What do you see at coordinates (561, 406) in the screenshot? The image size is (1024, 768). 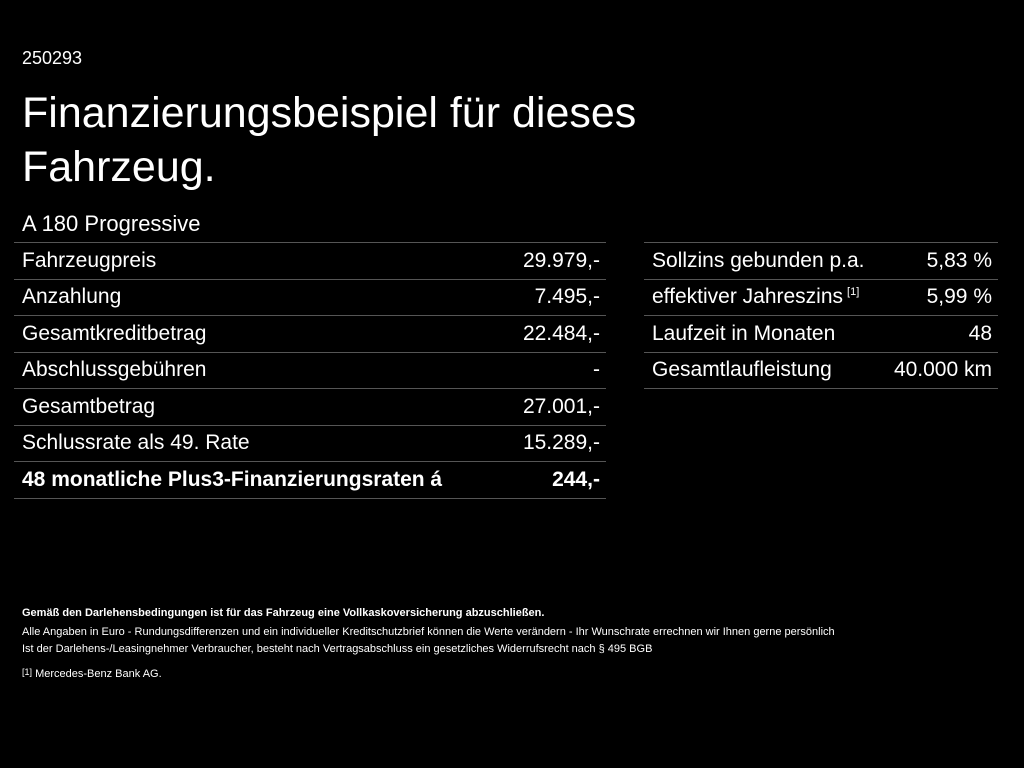 I see `row-value: 27.001,-` at bounding box center [561, 406].